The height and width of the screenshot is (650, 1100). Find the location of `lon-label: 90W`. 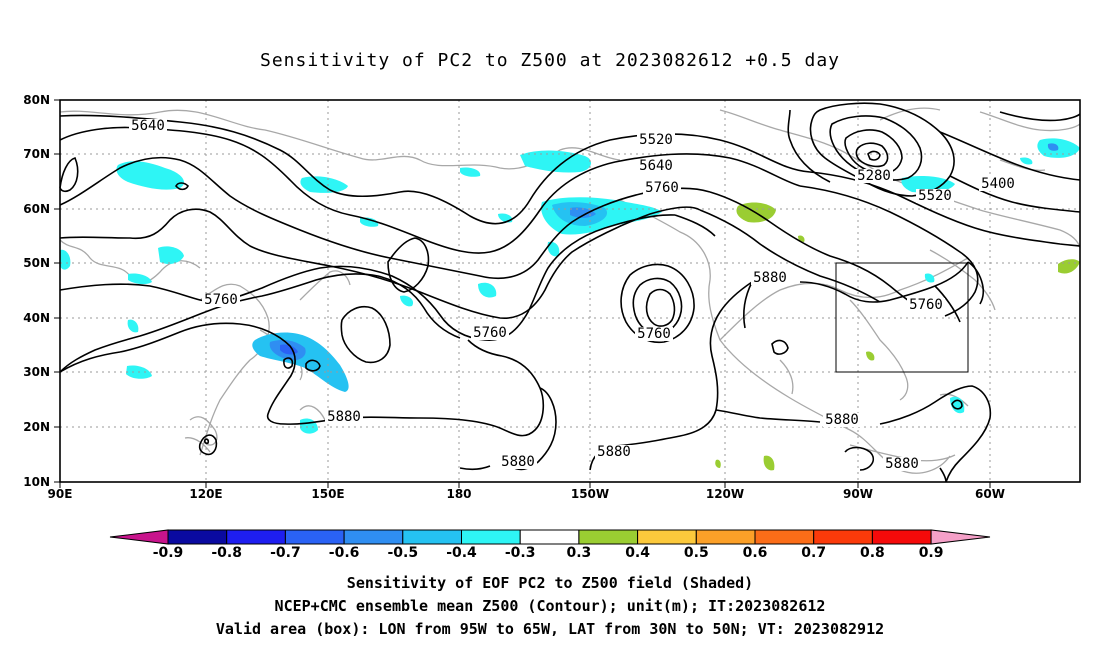

lon-label: 90W is located at coordinates (858, 494).